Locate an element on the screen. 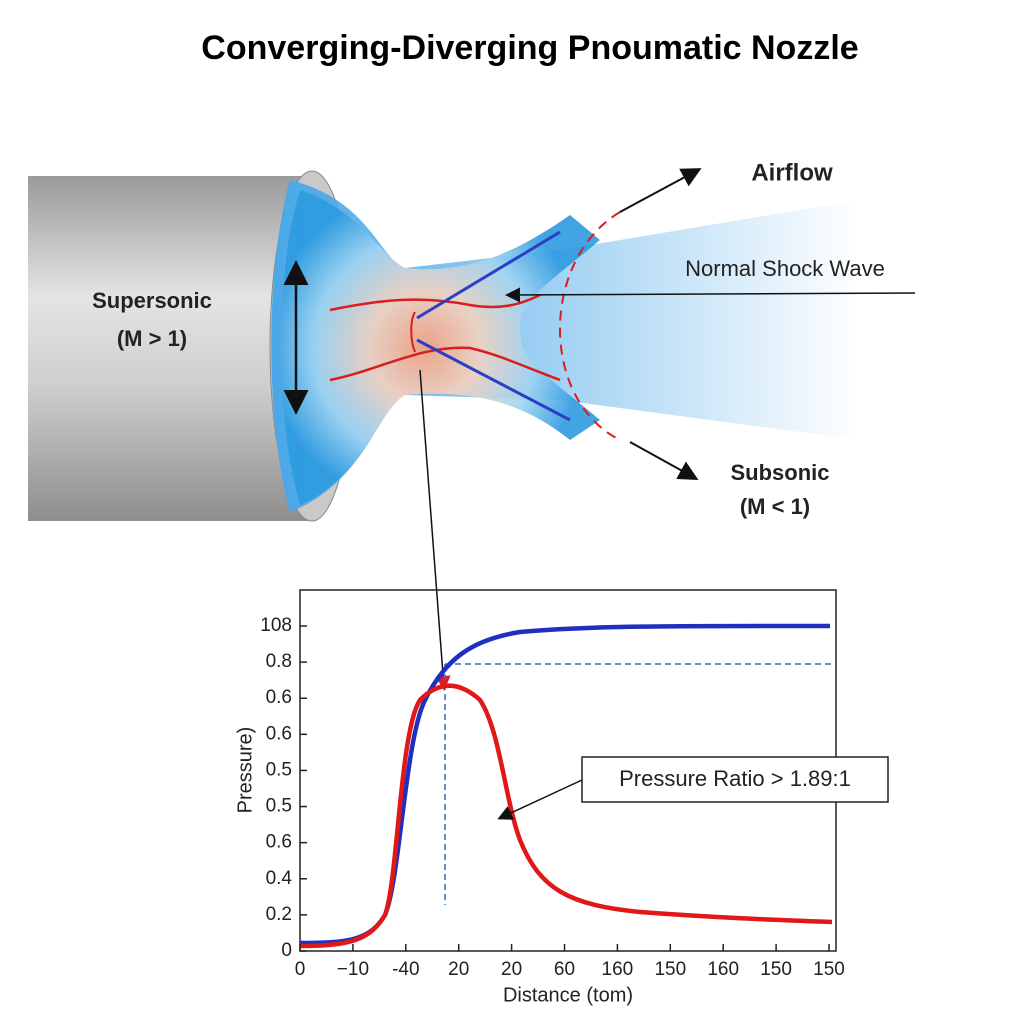 Image resolution: width=1024 pixels, height=1024 pixels. label-shock: Normal Shock Wave is located at coordinates (785, 268).